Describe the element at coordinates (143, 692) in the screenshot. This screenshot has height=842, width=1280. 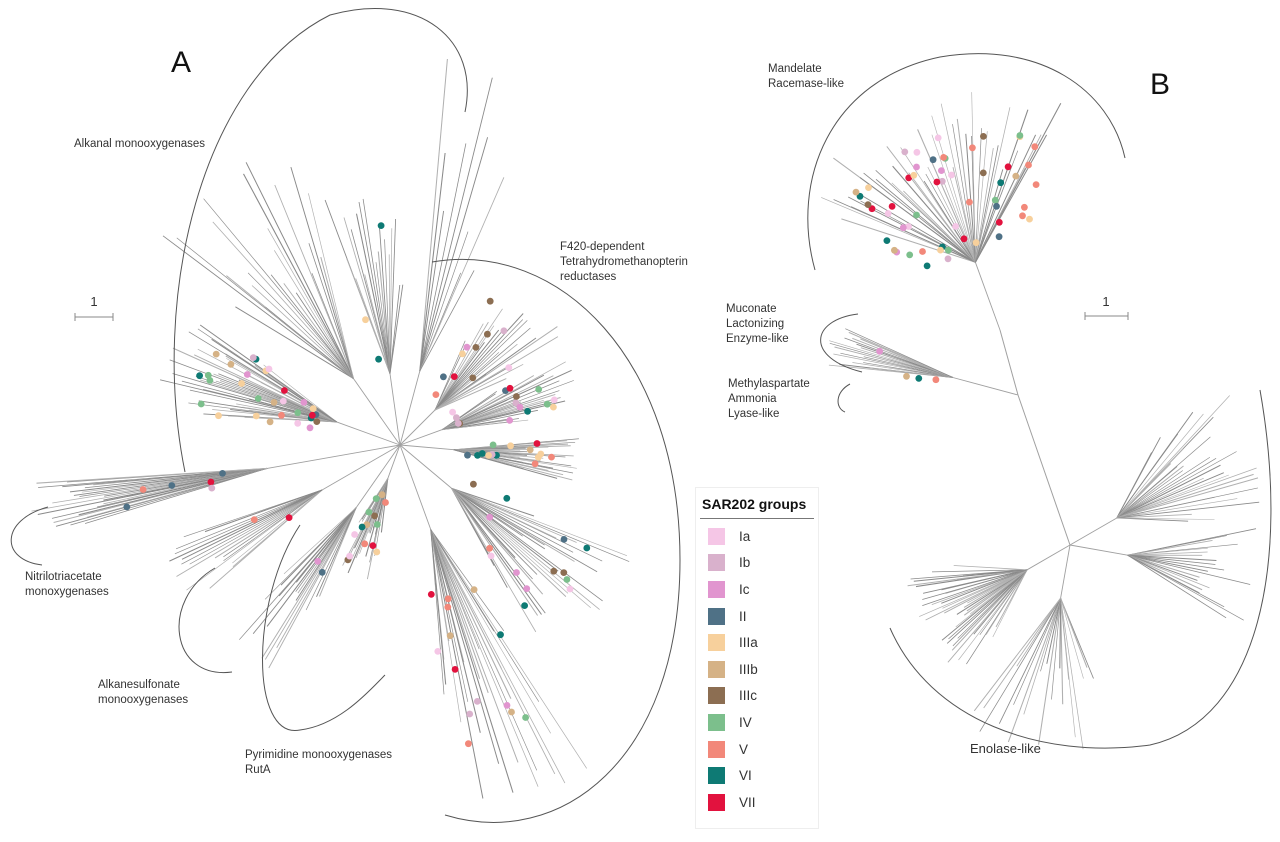
I see `clade-label-alkanesulfonate: Alkanesulfonate monooxygenases` at that location.